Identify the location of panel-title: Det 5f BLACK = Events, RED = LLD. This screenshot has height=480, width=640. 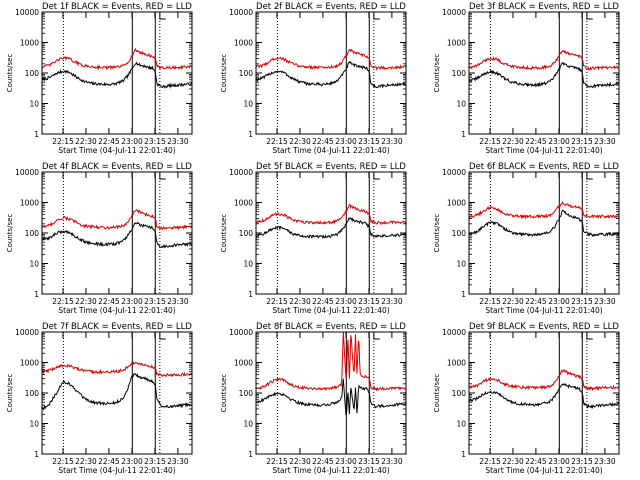
(331, 167).